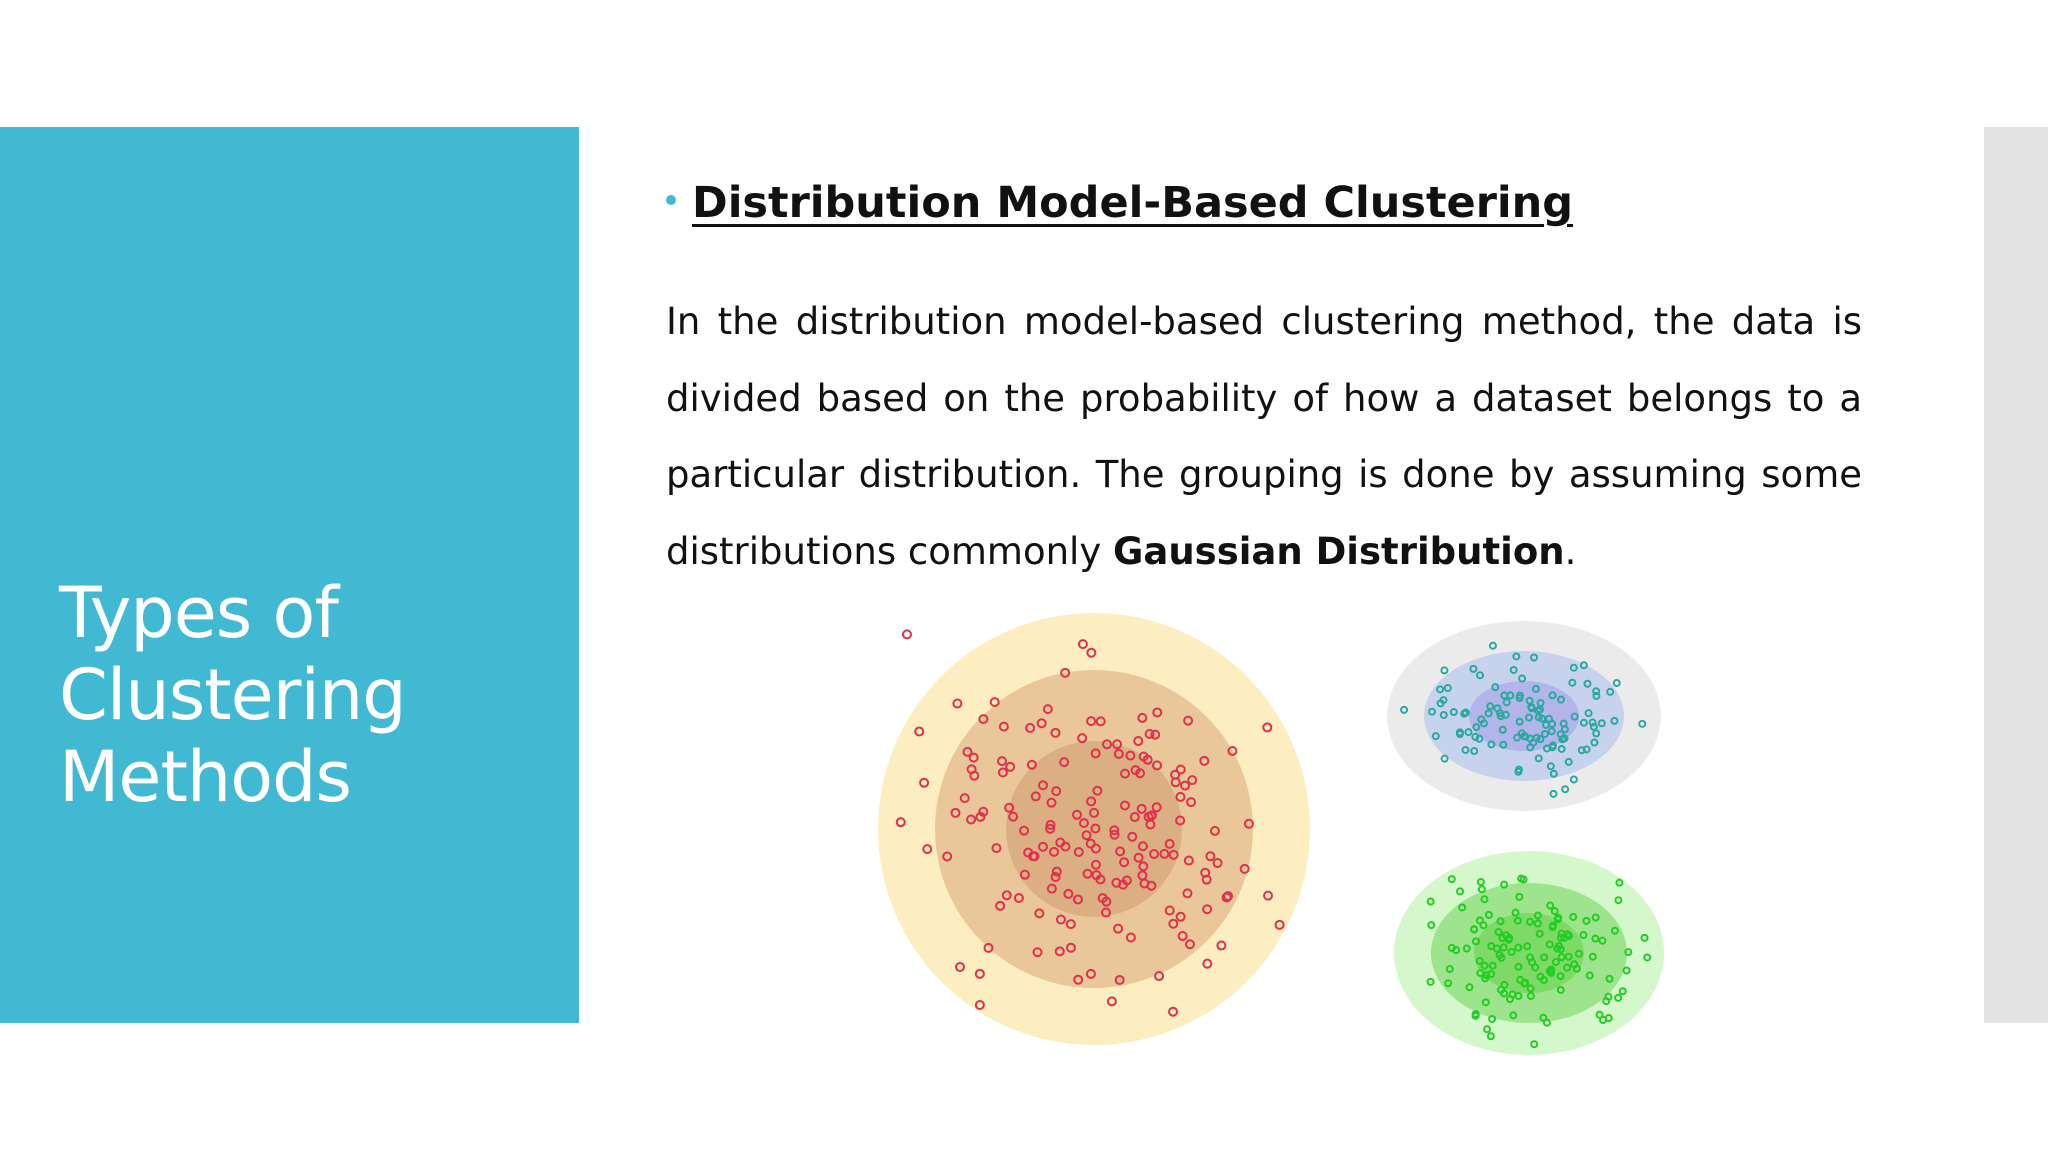 This screenshot has height=1152, width=2048. What do you see at coordinates (1339, 551) in the screenshot?
I see `paragraph-bold: Gaussian Distribution` at bounding box center [1339, 551].